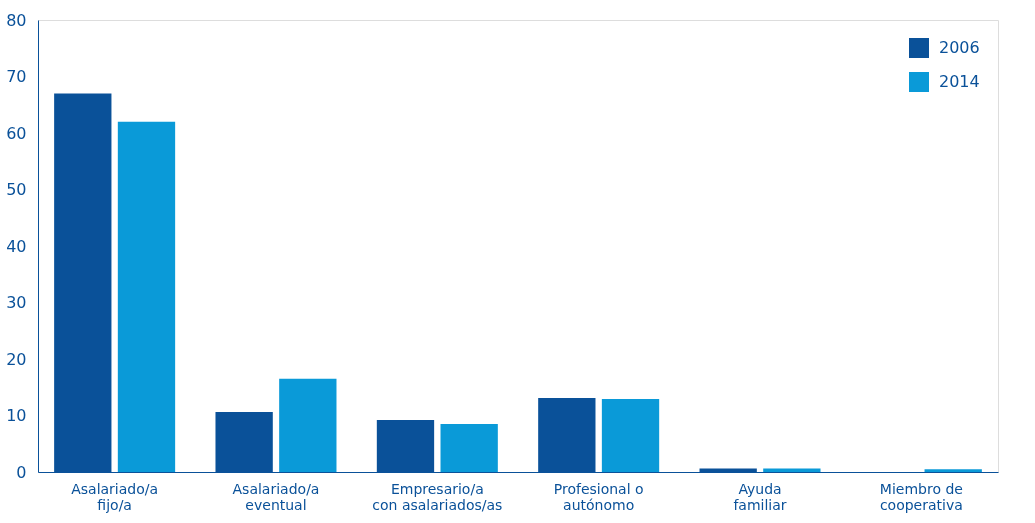 This screenshot has height=523, width=1035. Describe the element at coordinates (115, 496) in the screenshot. I see `x-tick-label: Asalariado/a fijo/a` at that location.